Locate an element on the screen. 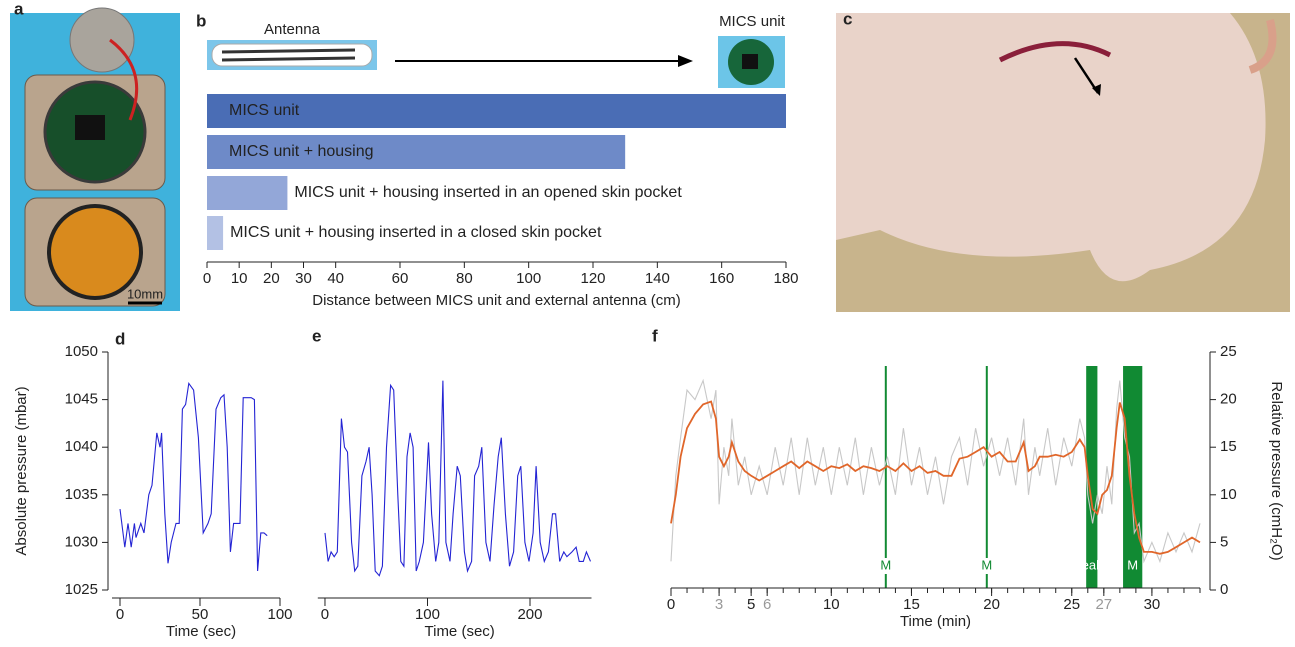 Image resolution: width=1295 pixels, height=647 pixels. panel-label: a is located at coordinates (19, 9).